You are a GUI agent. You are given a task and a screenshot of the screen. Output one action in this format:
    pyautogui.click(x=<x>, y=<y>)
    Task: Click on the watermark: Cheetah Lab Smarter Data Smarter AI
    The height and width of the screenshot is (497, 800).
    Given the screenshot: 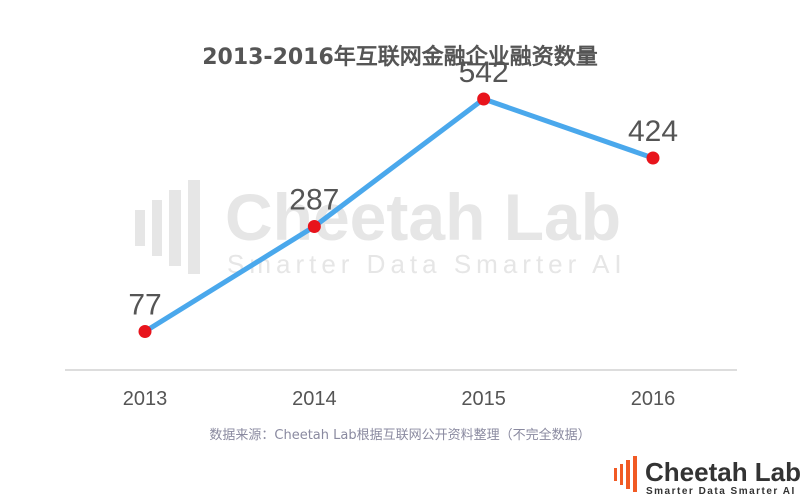 What is the action you would take?
    pyautogui.click(x=381, y=229)
    